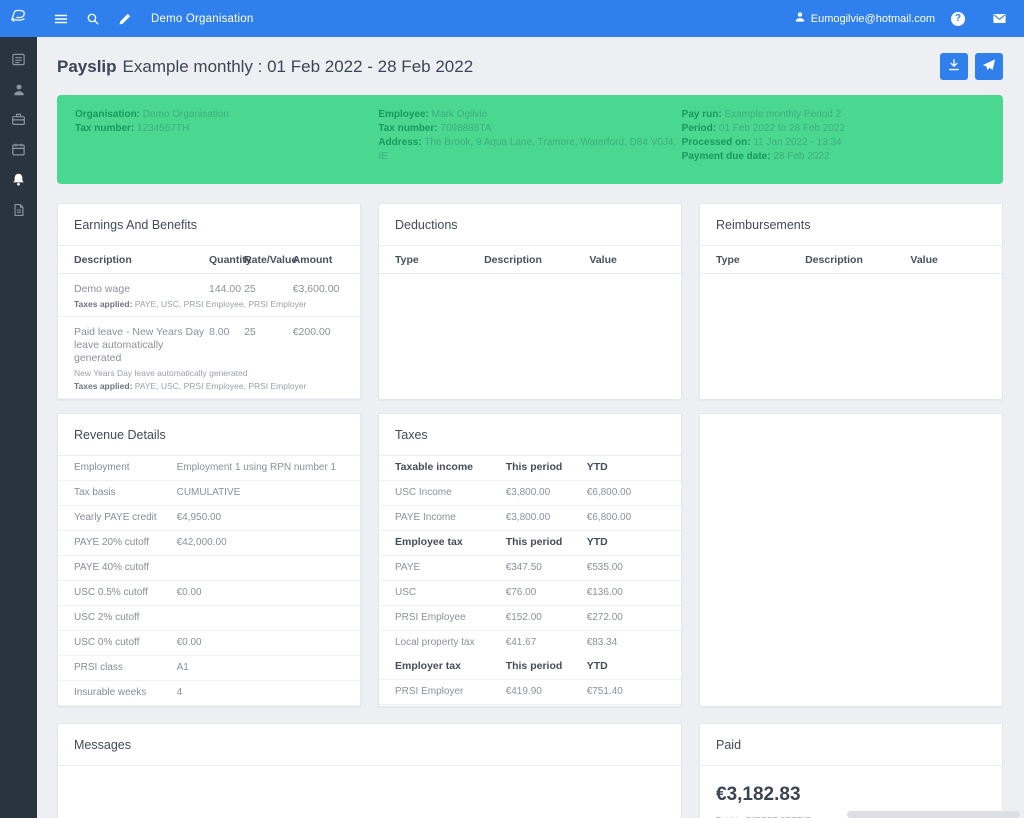 This screenshot has height=818, width=1024. I want to click on reimbursements-card-title: Reimbursements, so click(851, 225).